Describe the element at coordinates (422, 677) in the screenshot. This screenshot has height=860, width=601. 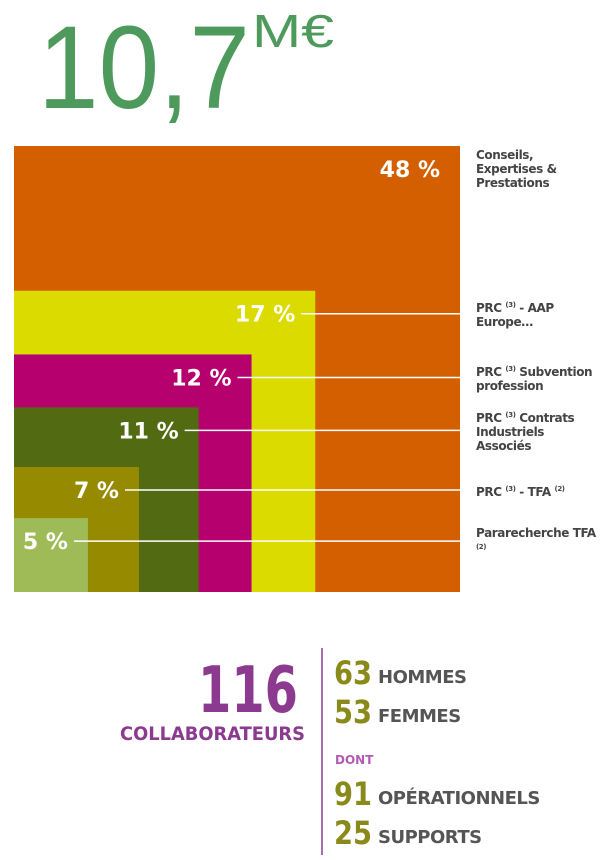
I see `staff-label: HOMMES` at that location.